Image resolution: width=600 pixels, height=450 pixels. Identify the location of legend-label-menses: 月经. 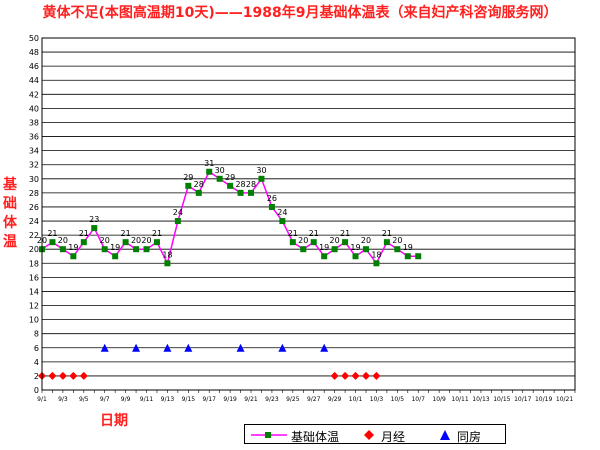
(393, 437).